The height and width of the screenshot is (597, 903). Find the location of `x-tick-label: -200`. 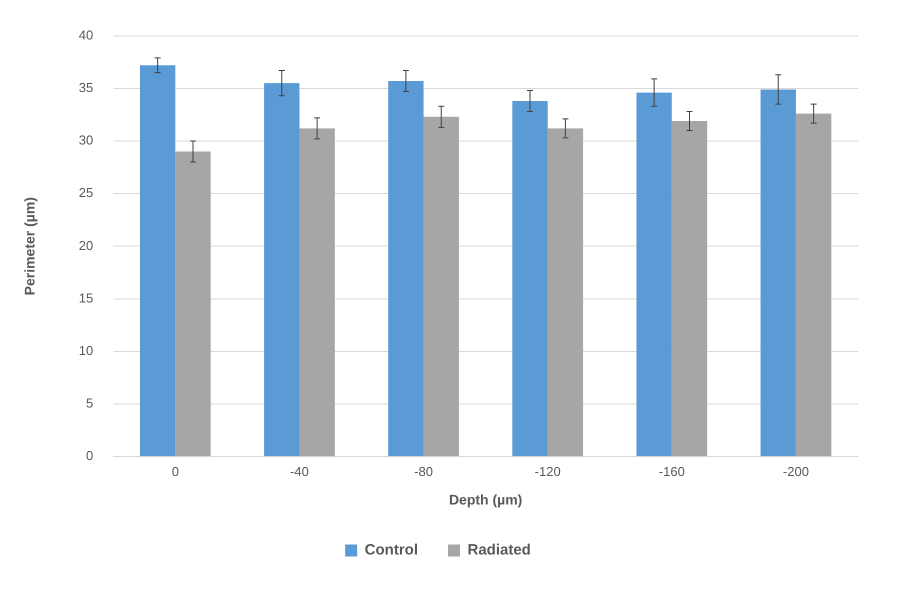

x-tick-label: -200 is located at coordinates (795, 471).